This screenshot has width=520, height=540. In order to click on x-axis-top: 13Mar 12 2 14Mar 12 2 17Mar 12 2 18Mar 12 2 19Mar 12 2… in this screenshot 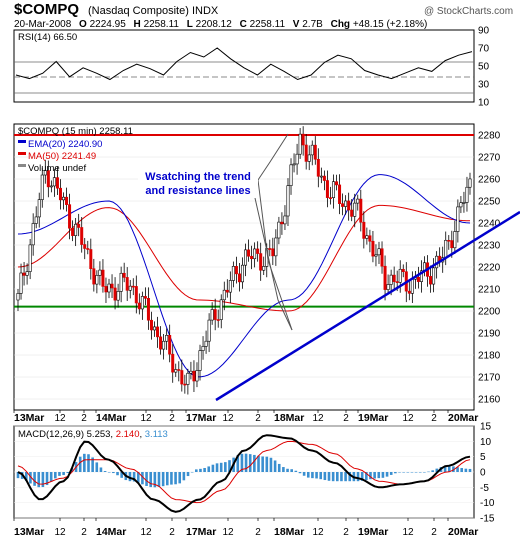, I will do `click(245, 417)`.